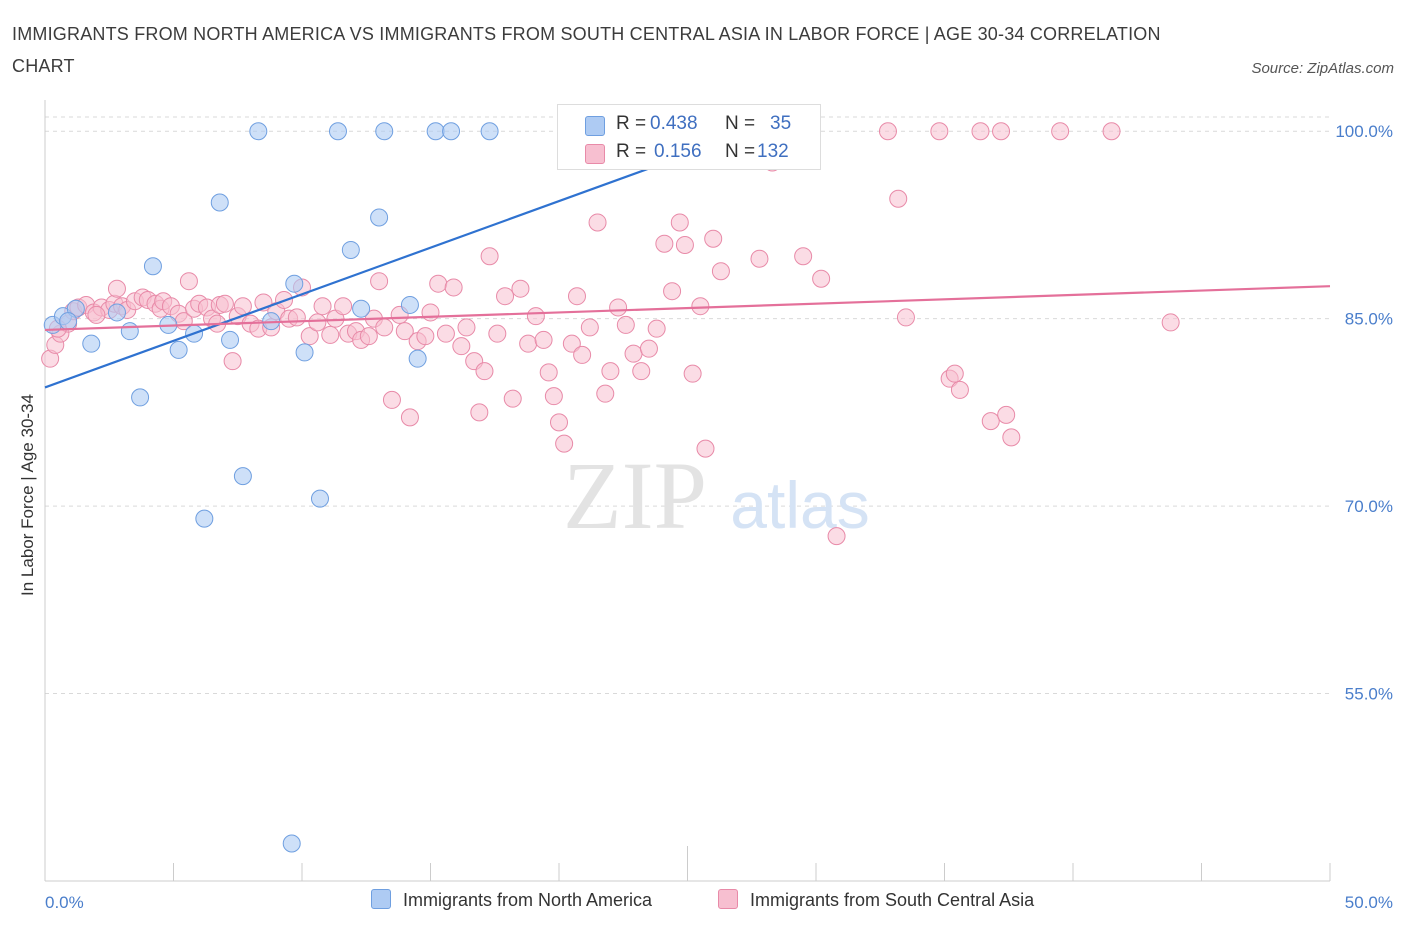 The image size is (1406, 930). I want to click on legend-n-label: N =, so click(740, 151).